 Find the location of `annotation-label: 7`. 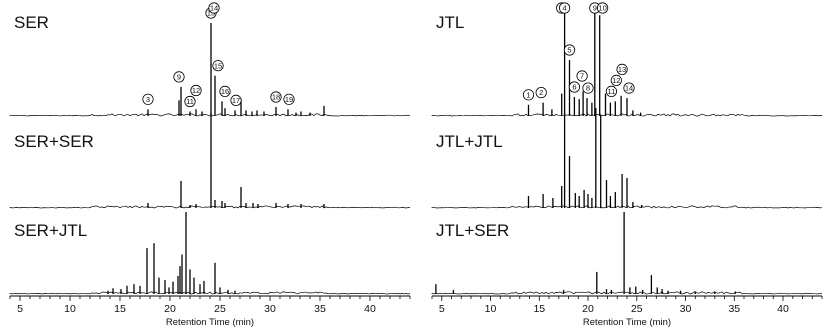

annotation-label: 7 is located at coordinates (582, 76).